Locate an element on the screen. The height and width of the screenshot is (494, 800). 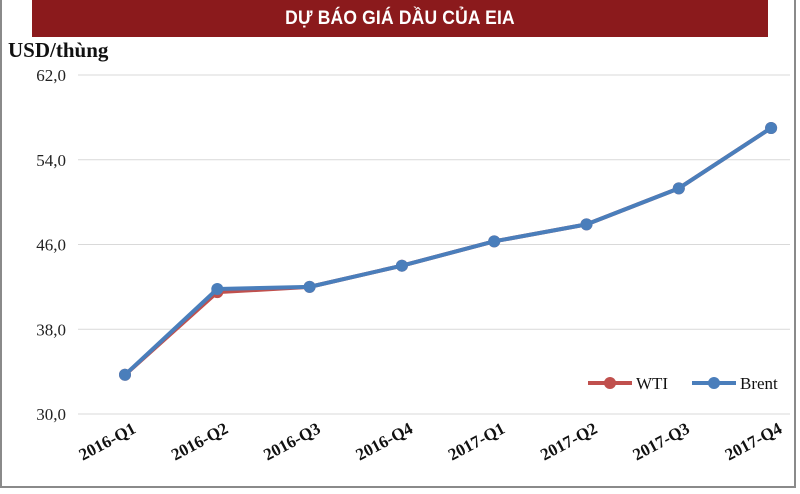
x-tick-label: 2016-Q3 is located at coordinates (291, 442).